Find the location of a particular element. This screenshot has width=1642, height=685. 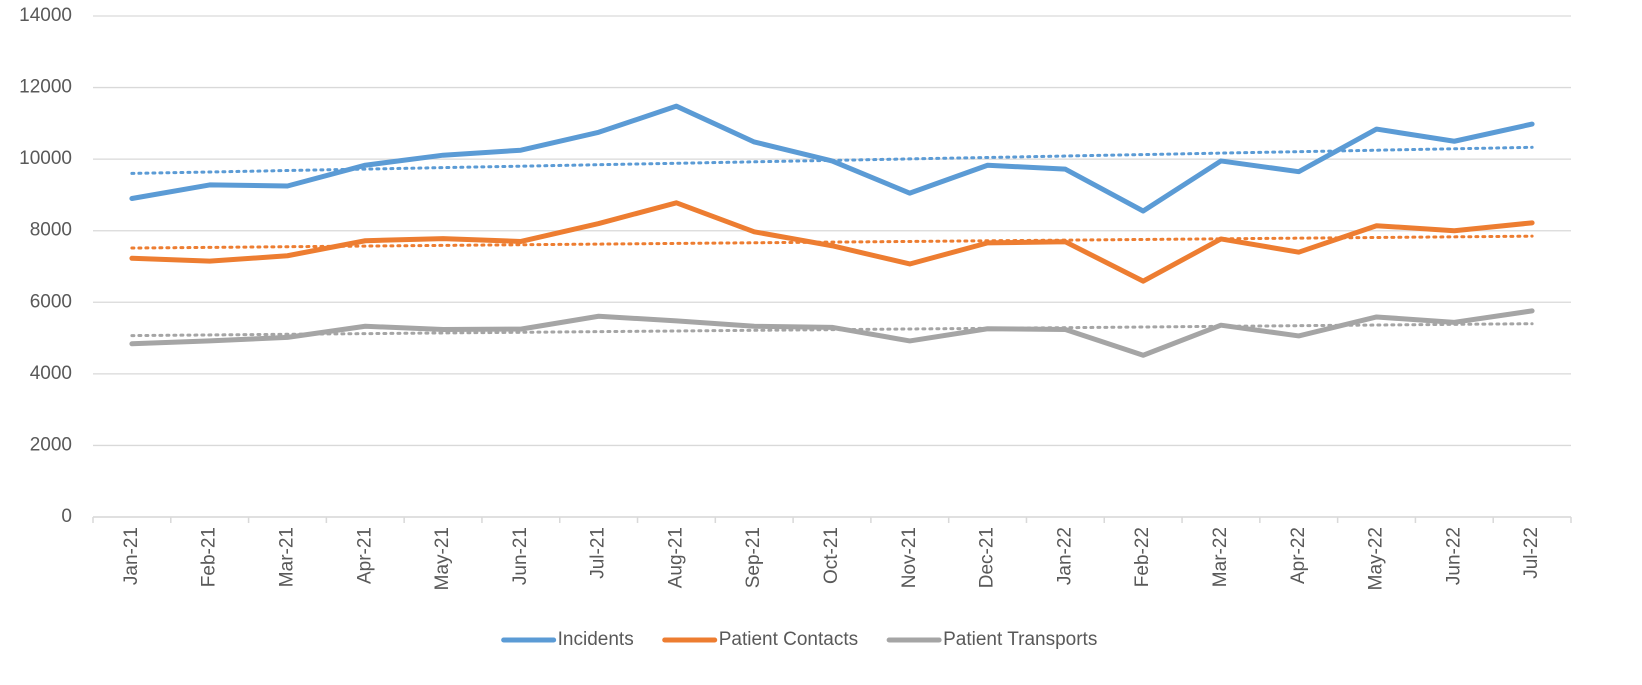

x-tick-label: Feb-22 is located at coordinates (1142, 557).